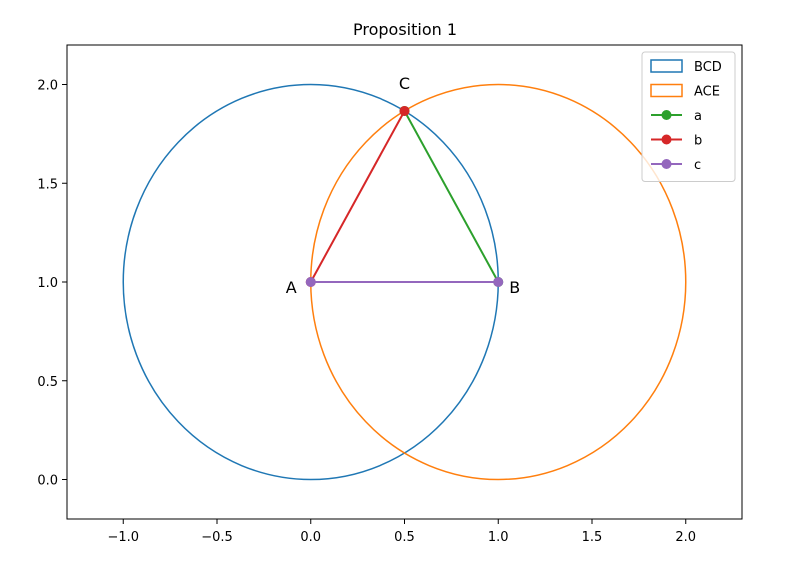  Describe the element at coordinates (291, 287) in the screenshot. I see `point-label-a: A` at that location.